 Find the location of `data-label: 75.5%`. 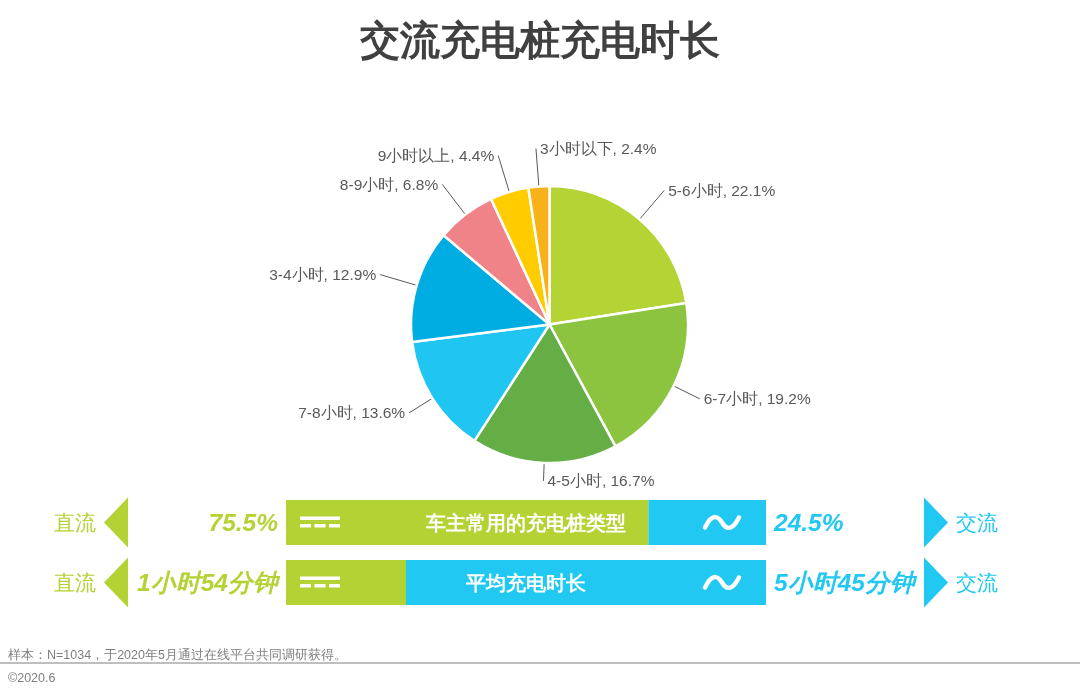

data-label: 75.5% is located at coordinates (243, 522).